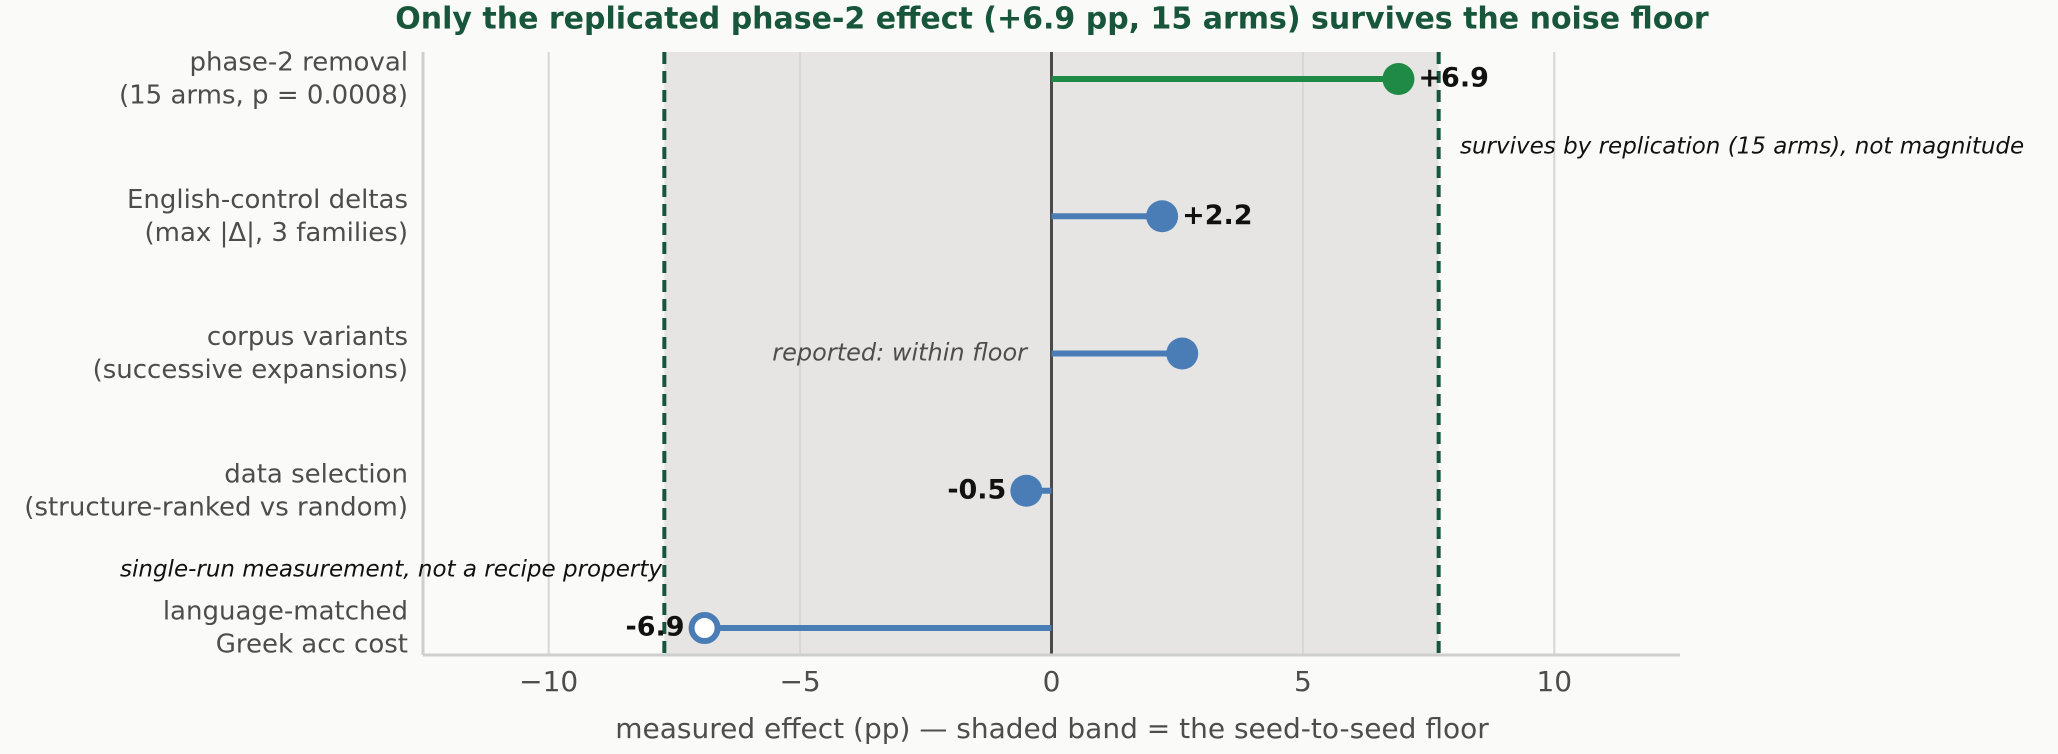  What do you see at coordinates (900, 353) in the screenshot?
I see `annotation: reported: within floor` at bounding box center [900, 353].